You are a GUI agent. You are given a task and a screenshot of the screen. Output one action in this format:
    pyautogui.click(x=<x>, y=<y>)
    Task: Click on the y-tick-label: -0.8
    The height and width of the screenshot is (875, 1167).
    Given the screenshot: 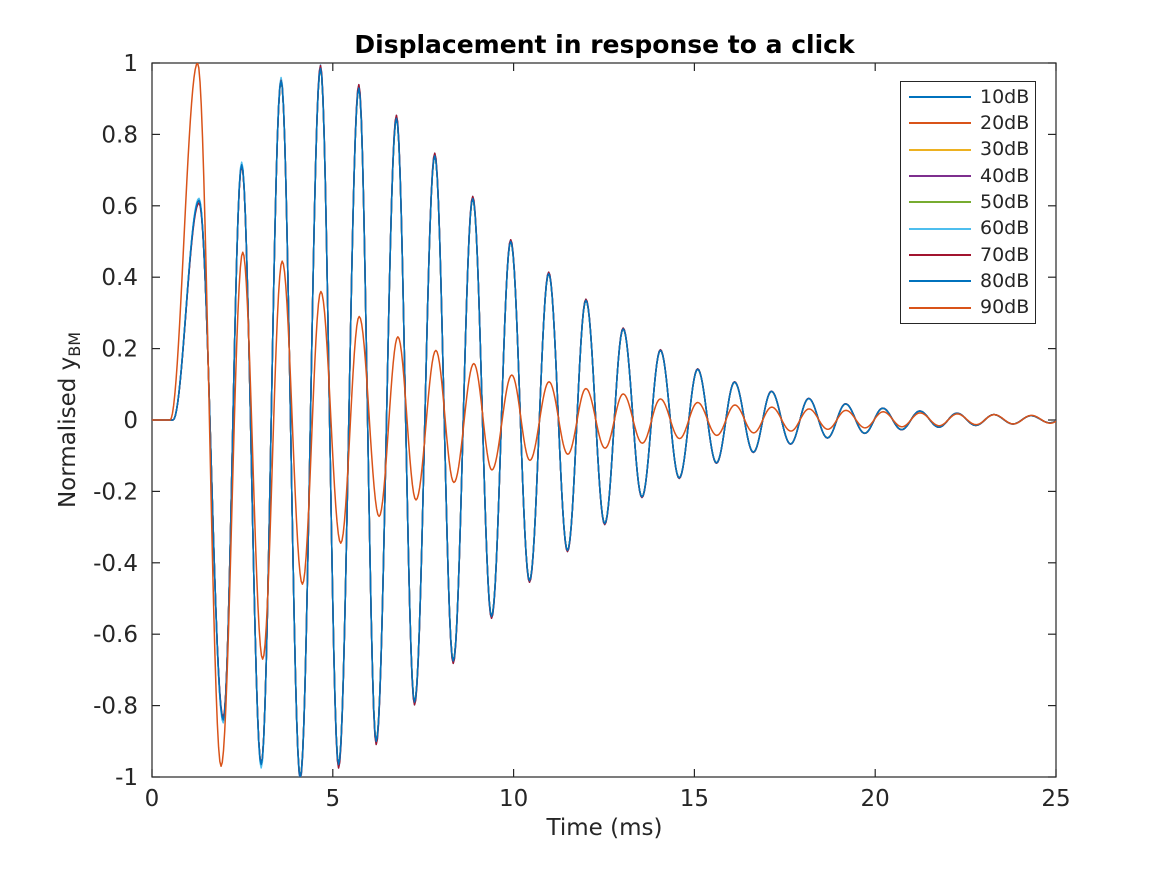 What is the action you would take?
    pyautogui.click(x=115, y=707)
    